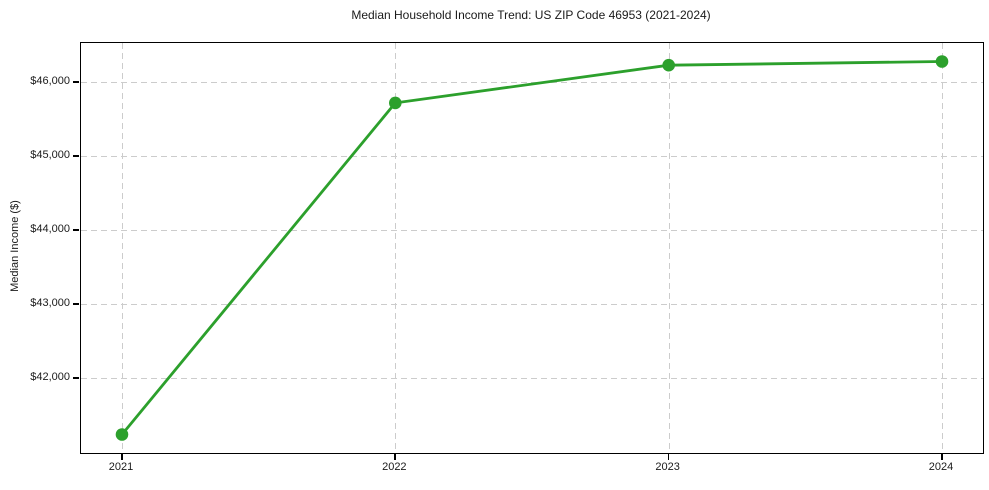  What do you see at coordinates (394, 467) in the screenshot?
I see `x-tick-label: 2022` at bounding box center [394, 467].